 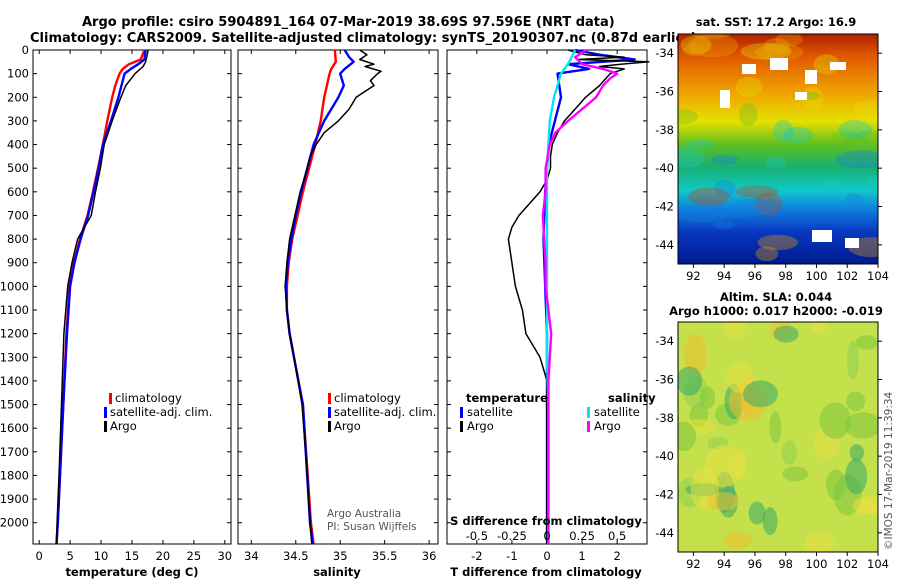 What do you see at coordinates (776, 311) in the screenshot?
I see `sla-map-title-2: Argo h1000: 0.017 h2000: -0.019` at bounding box center [776, 311].